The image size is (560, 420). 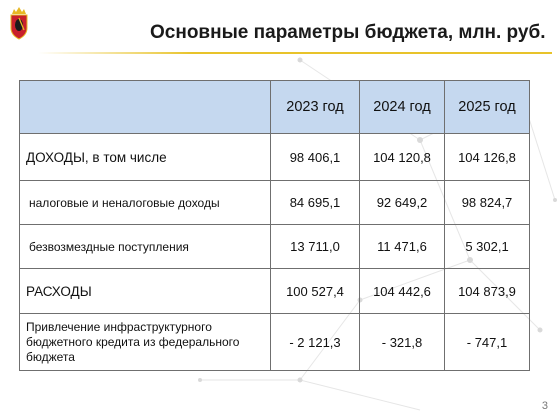 What do you see at coordinates (487, 202) in the screenshot?
I see `cell-value: 98 824,7` at bounding box center [487, 202].